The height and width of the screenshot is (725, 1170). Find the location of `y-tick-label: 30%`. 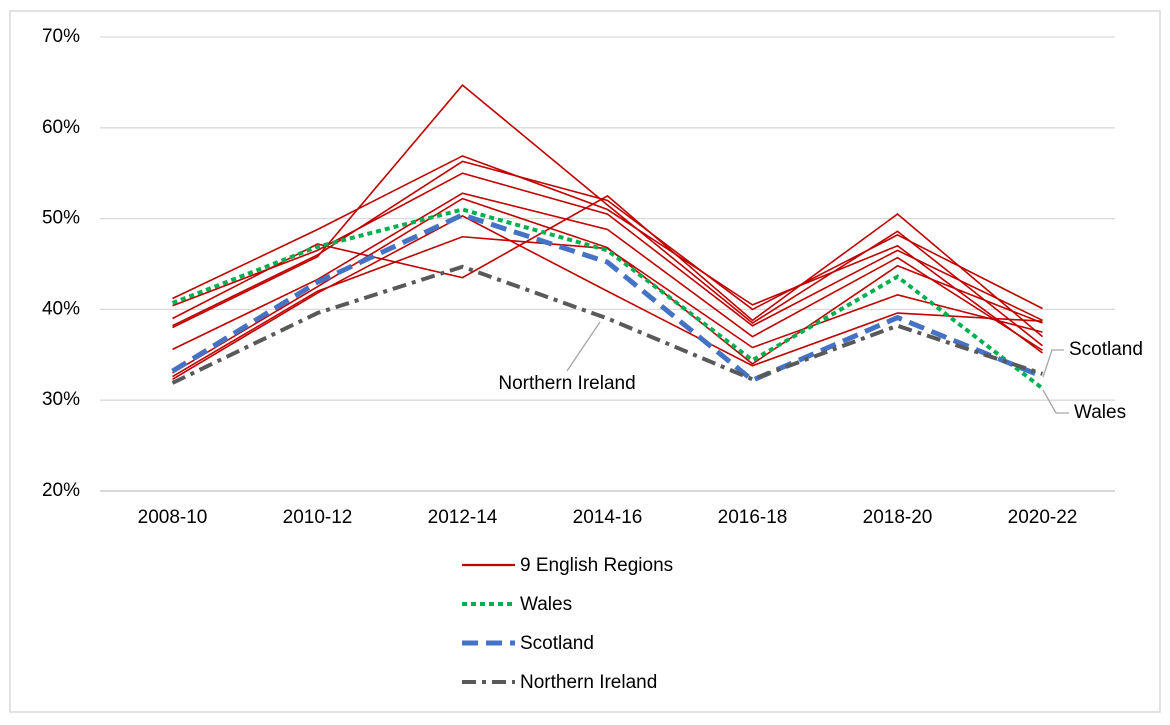

y-tick-label: 30% is located at coordinates (61, 399).